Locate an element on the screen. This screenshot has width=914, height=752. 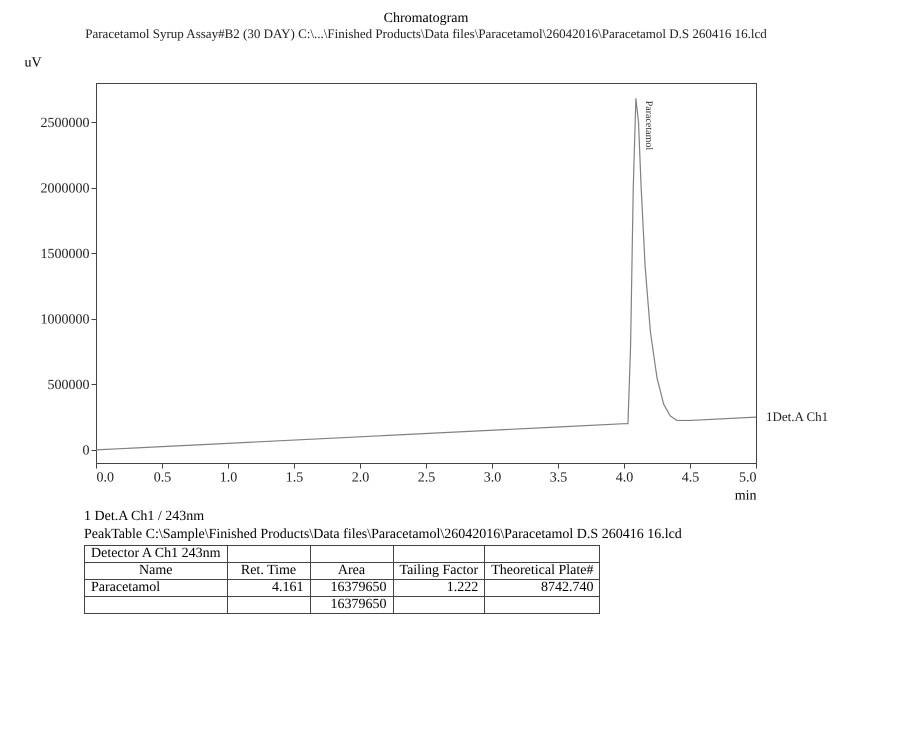
x-tick-label: 4.5 is located at coordinates (691, 478).